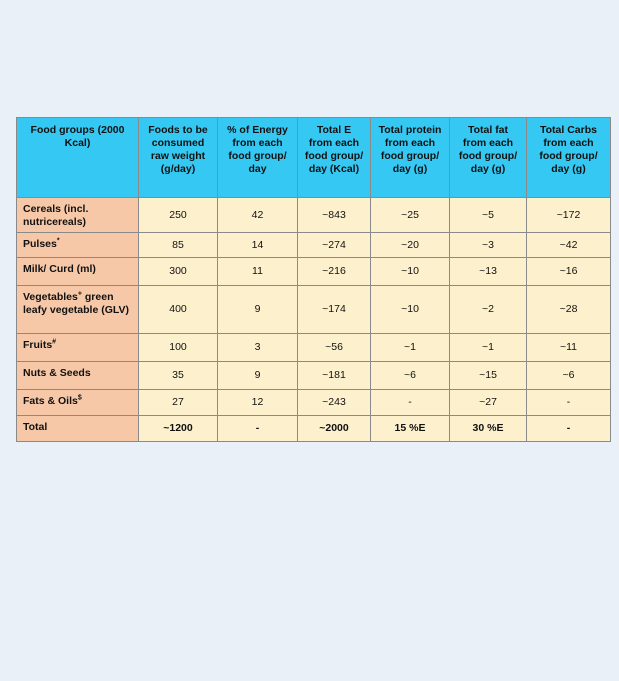 The height and width of the screenshot is (681, 619). Describe the element at coordinates (77, 347) in the screenshot. I see `food-group-cell: Fruits#` at that location.